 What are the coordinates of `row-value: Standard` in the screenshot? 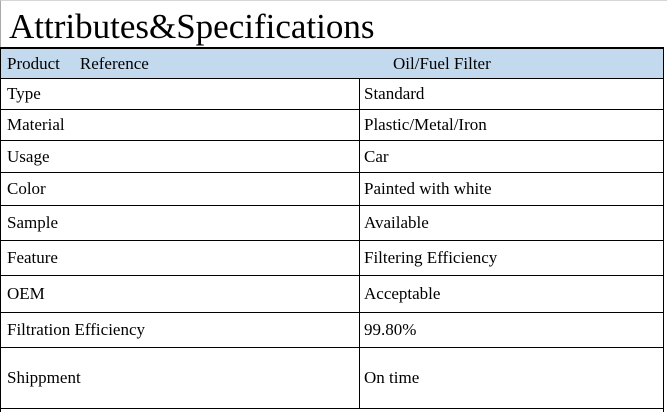 It's located at (394, 93).